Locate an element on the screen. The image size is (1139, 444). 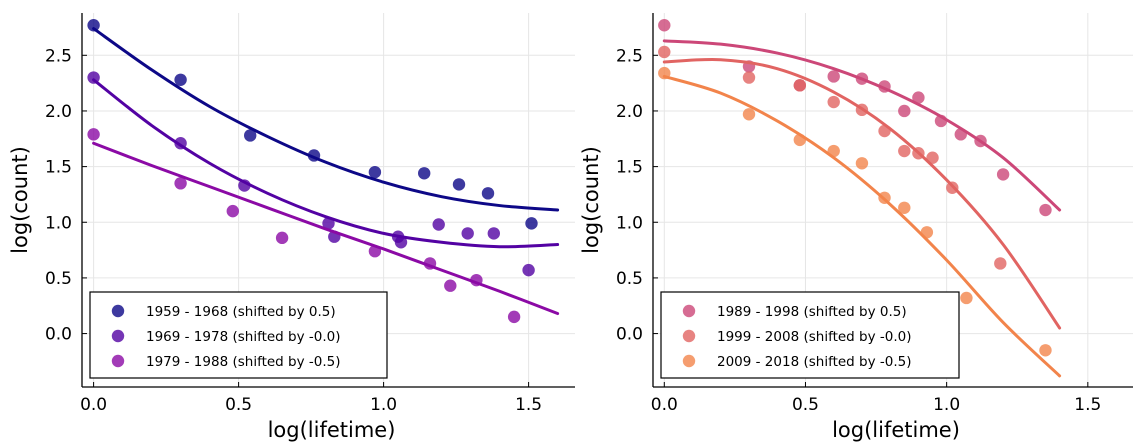
legend-label-1: 1989 - 1998 (shifted by 0.5) is located at coordinates (812, 312).